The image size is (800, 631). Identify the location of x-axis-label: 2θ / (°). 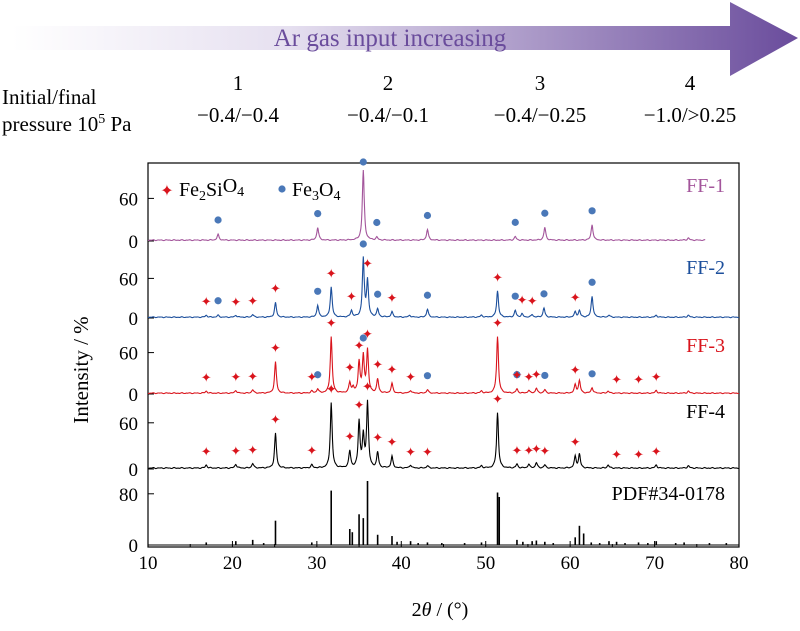
(440, 610).